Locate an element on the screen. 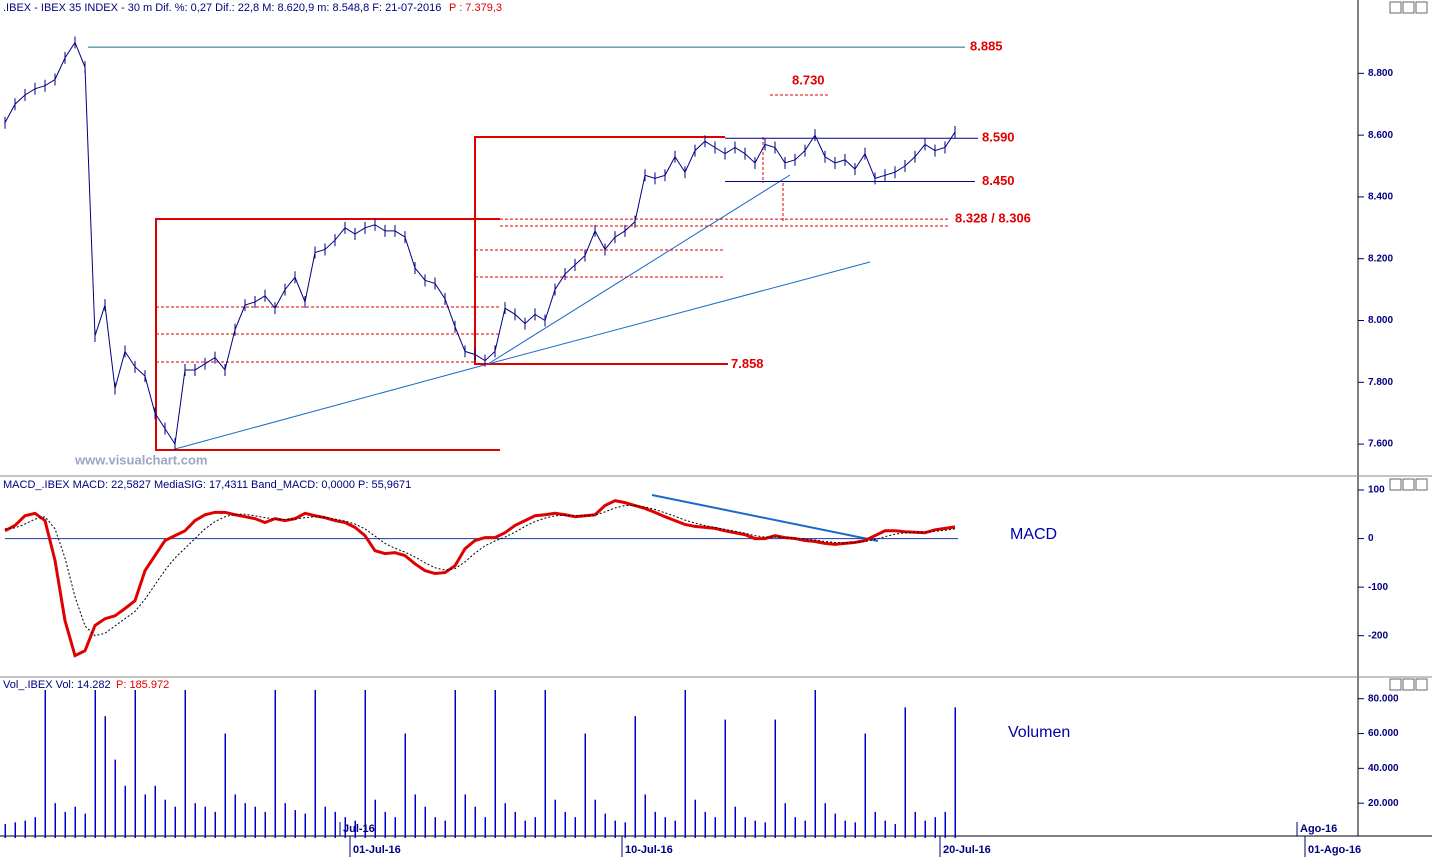 The image size is (1432, 862). y-tick-label: 20.000 is located at coordinates (1383, 803).